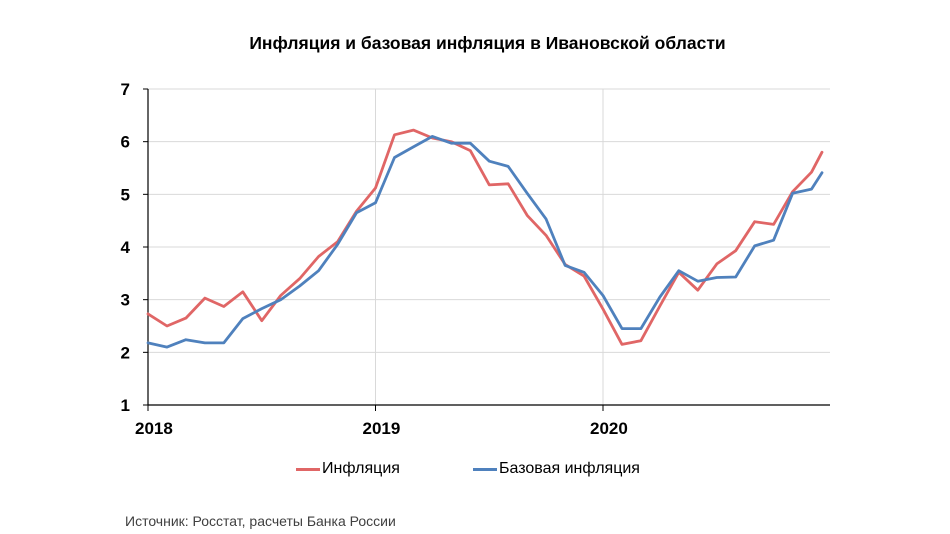 The height and width of the screenshot is (534, 950). I want to click on y-tick-label-3: 3, so click(125, 300).